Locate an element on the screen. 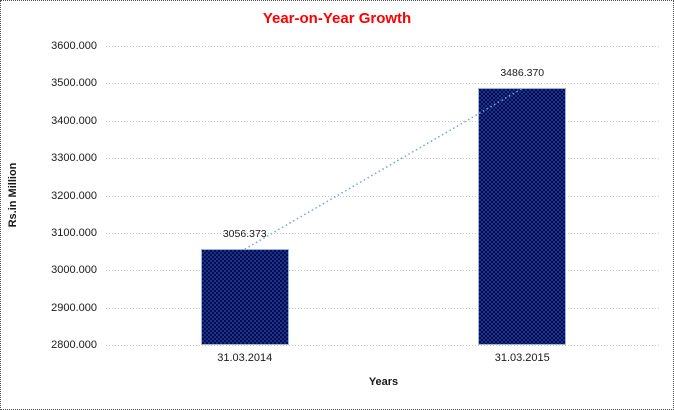 This screenshot has height=410, width=674. data-label: 3056.373 is located at coordinates (244, 234).